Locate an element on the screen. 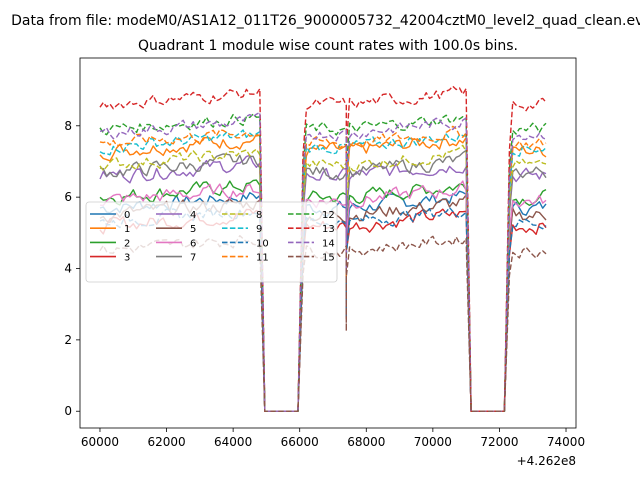  y-tick-label: 4 is located at coordinates (68, 269).